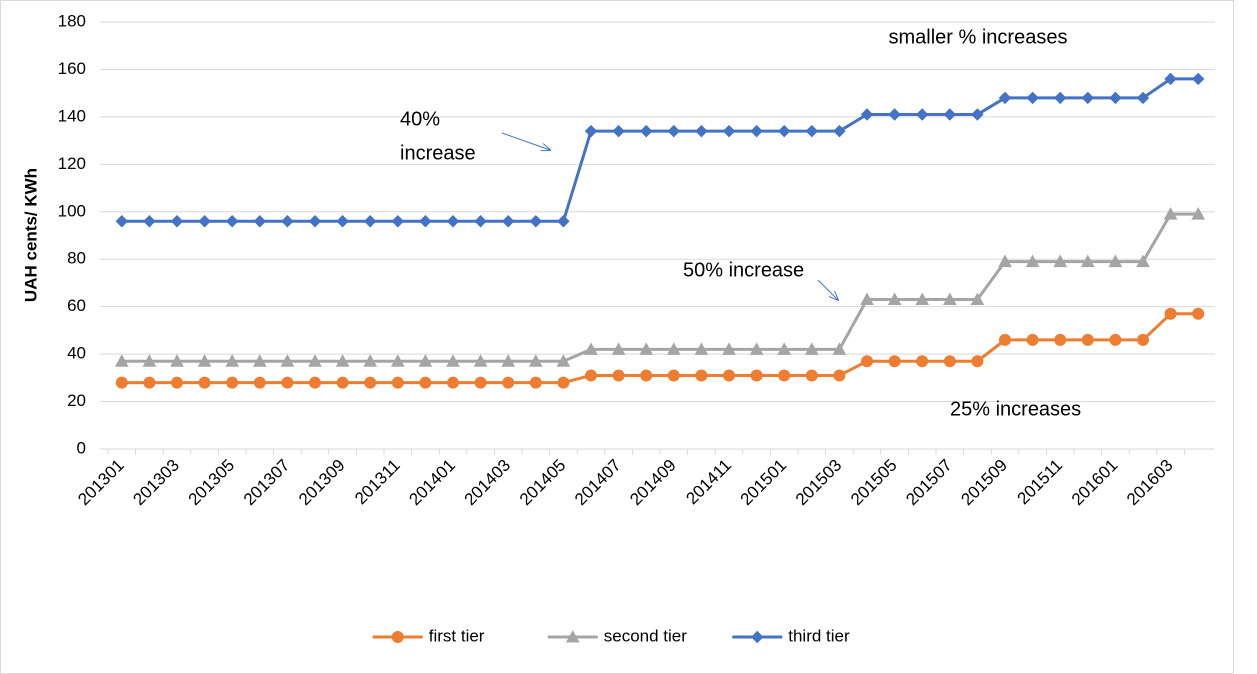  Describe the element at coordinates (819, 635) in the screenshot. I see `legend-label: third tier` at that location.